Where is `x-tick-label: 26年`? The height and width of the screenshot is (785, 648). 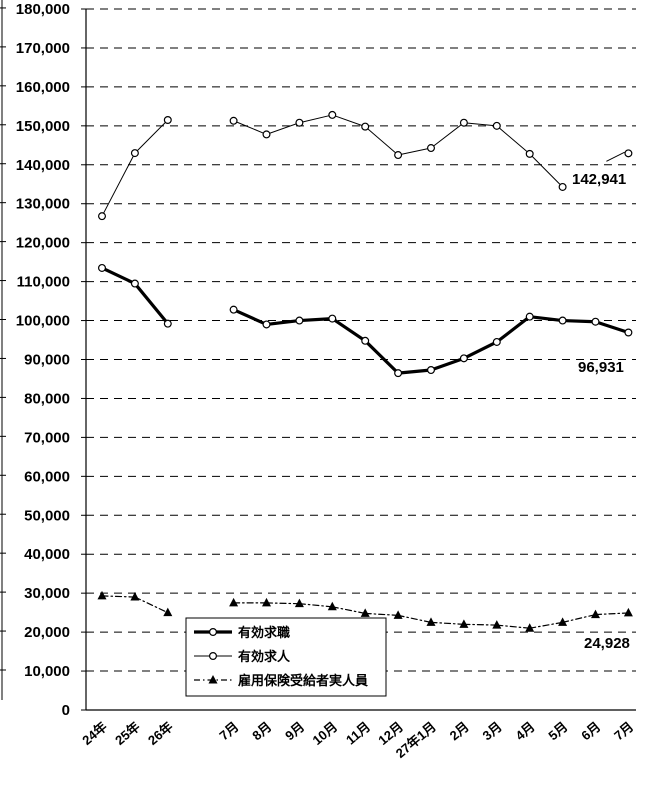
x-tick-label: 26年 is located at coordinates (160, 733).